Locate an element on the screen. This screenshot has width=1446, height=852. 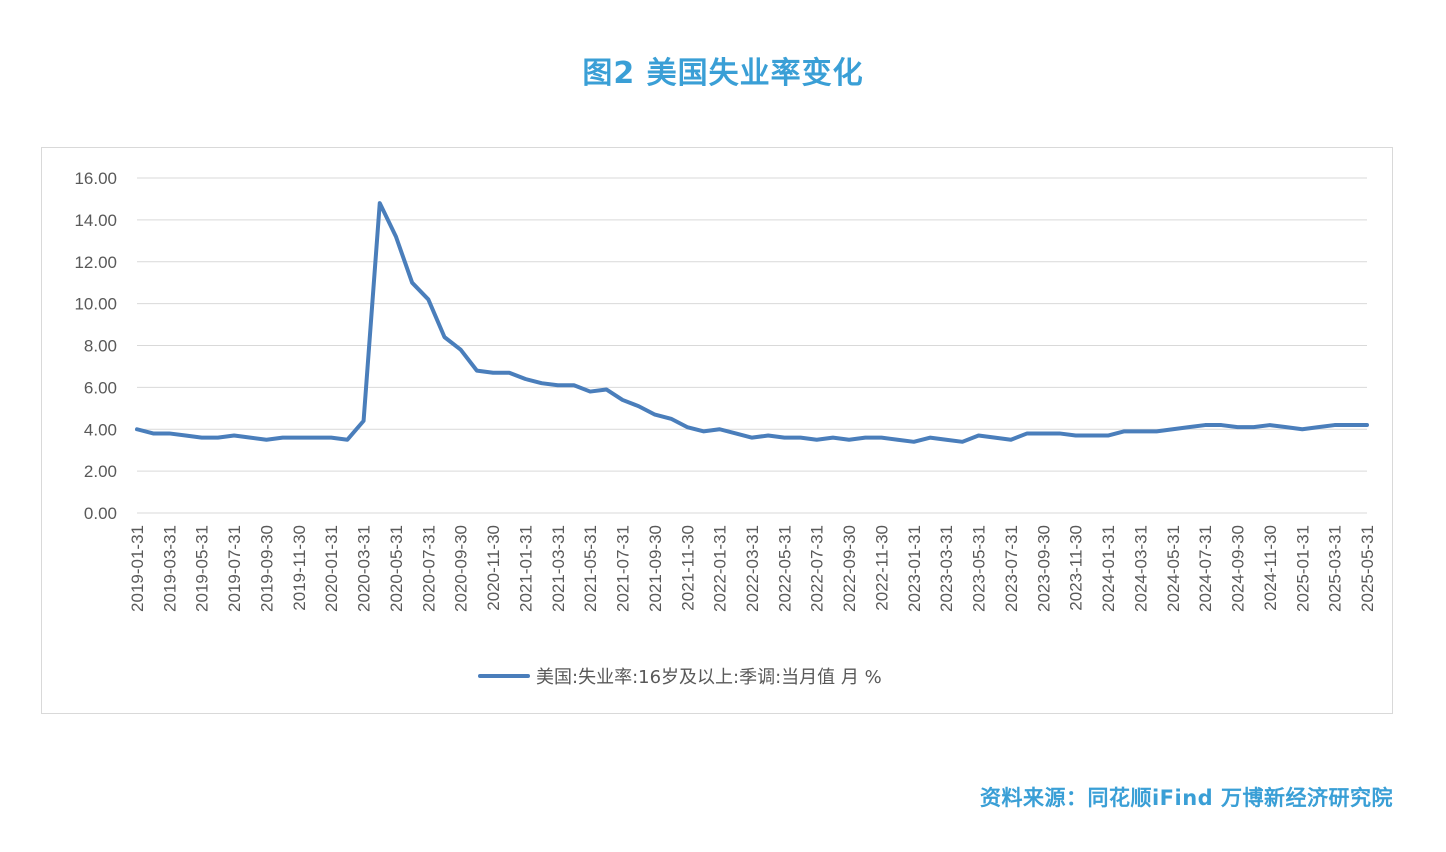
x-tick-label: 2024-05-31 is located at coordinates (1173, 568).